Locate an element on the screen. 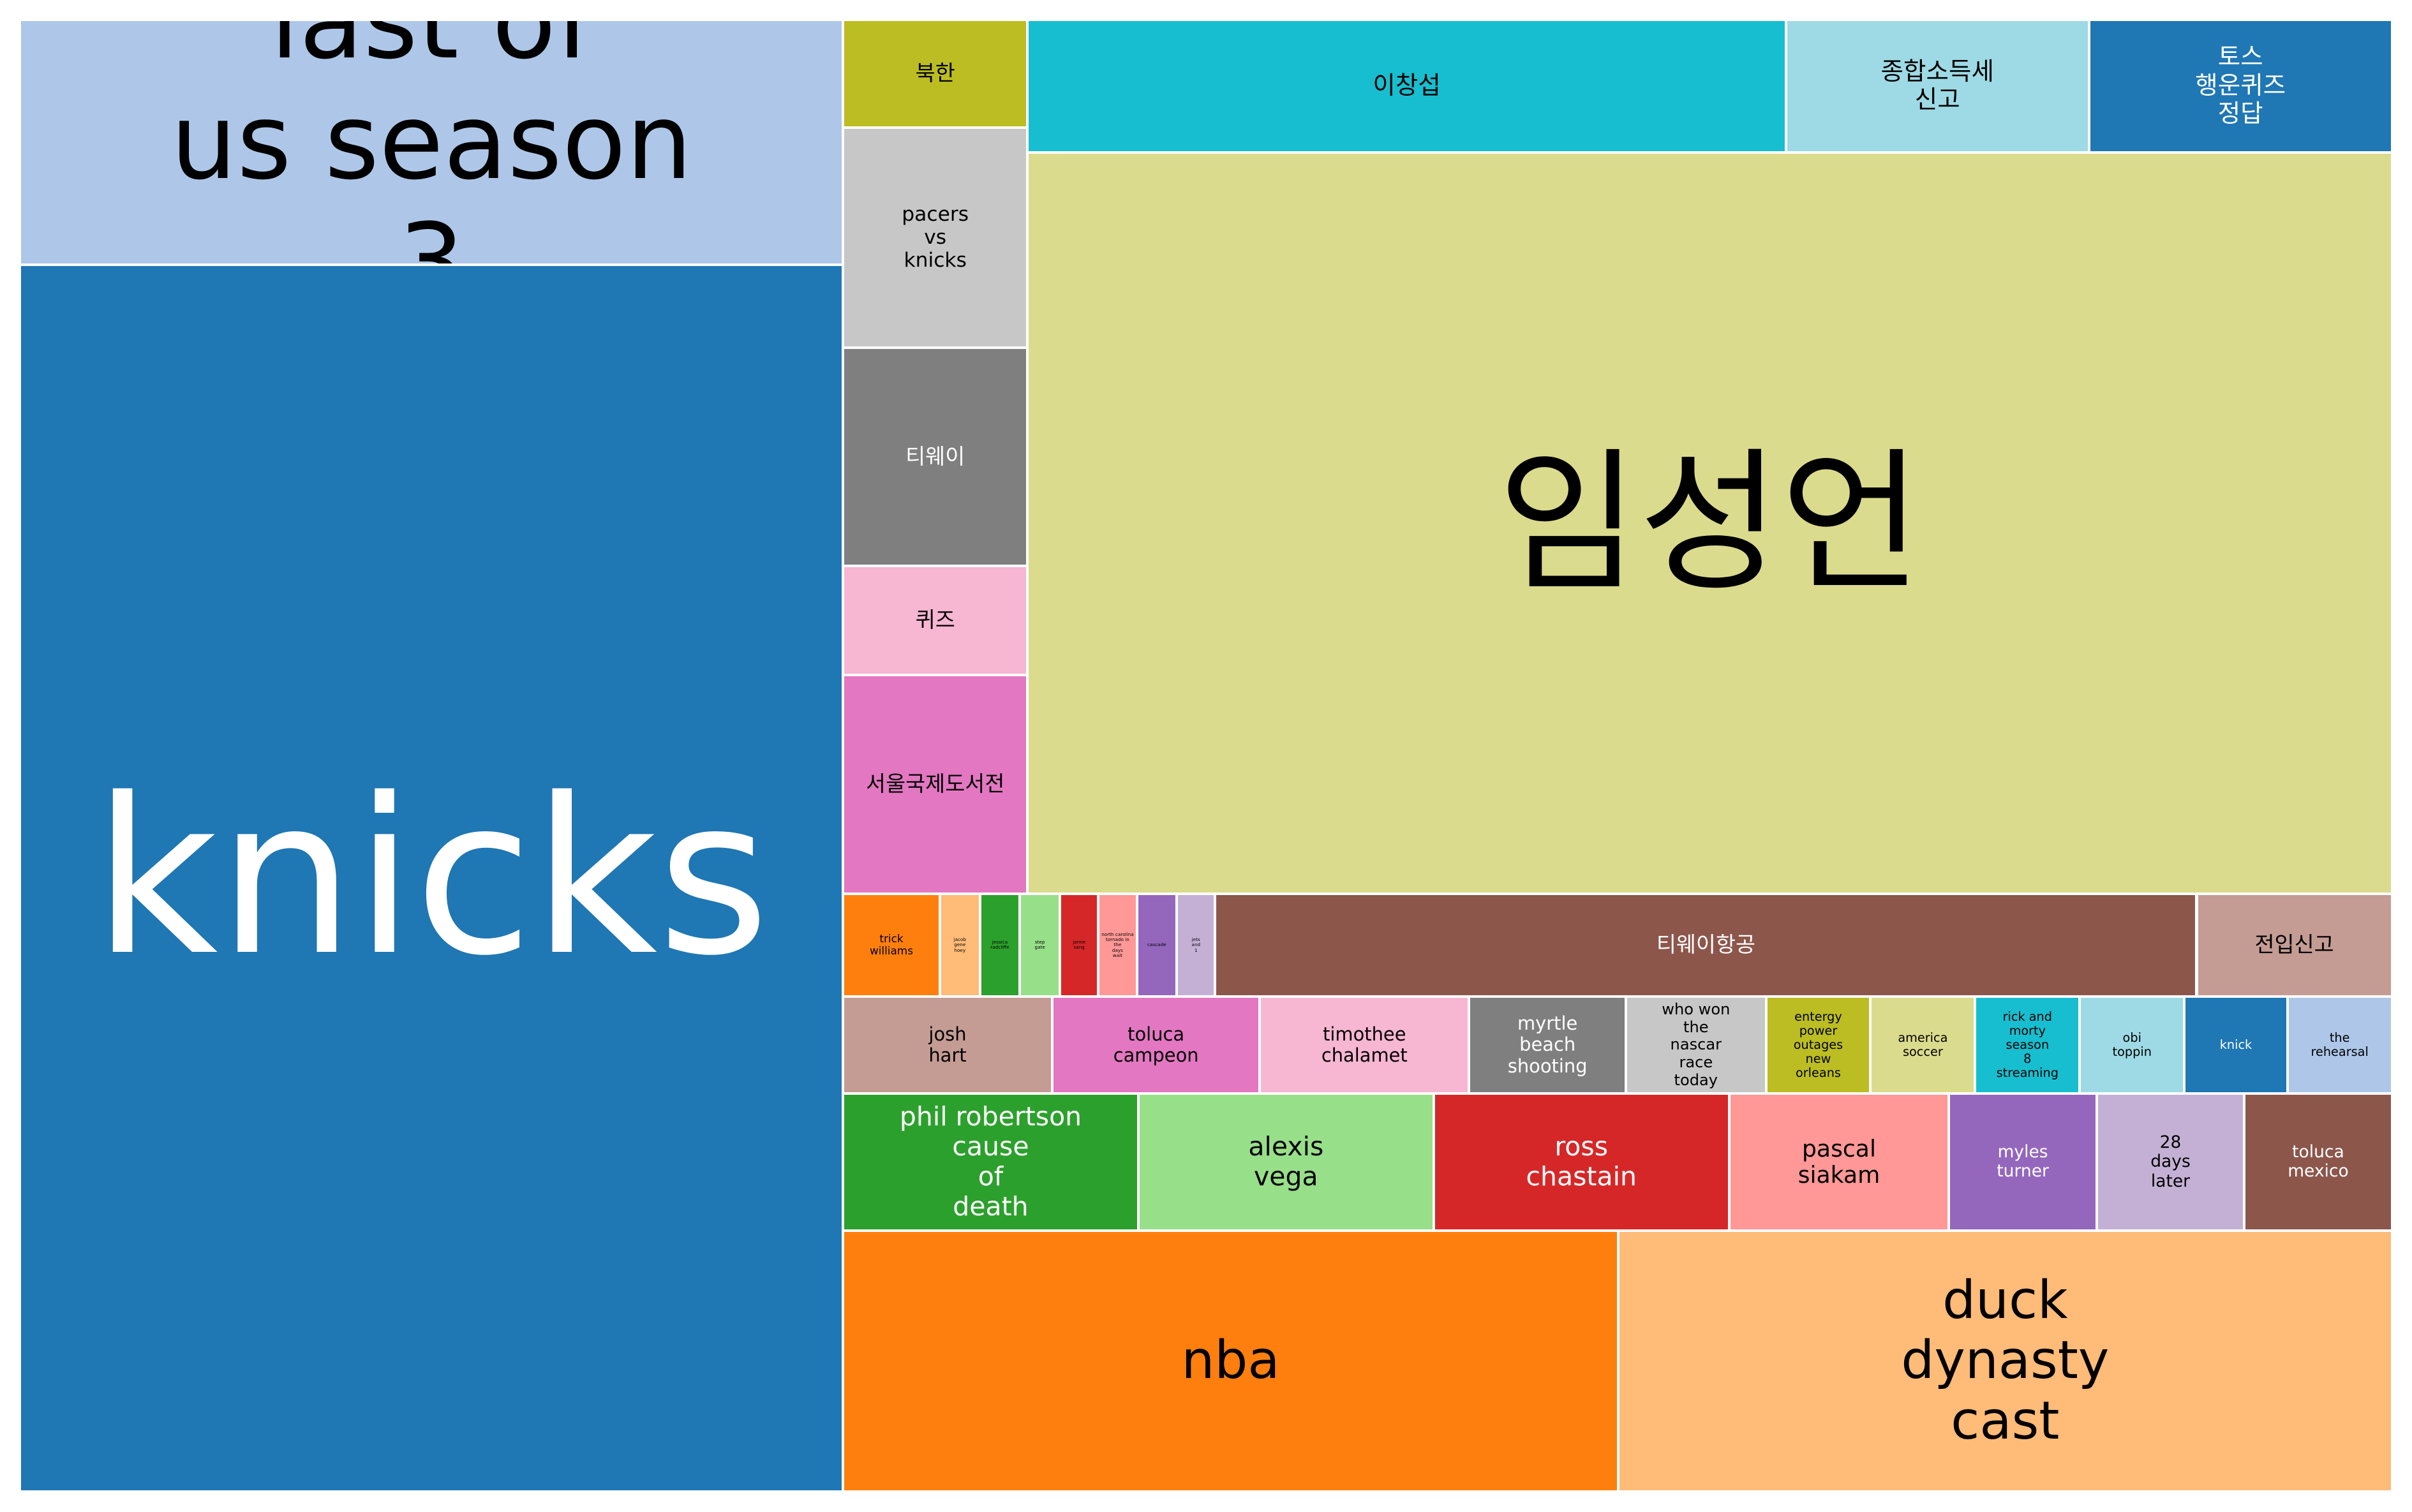 The image size is (2412, 1512). treemap-cell-alexis-vega: alexis vega is located at coordinates (1286, 1162).